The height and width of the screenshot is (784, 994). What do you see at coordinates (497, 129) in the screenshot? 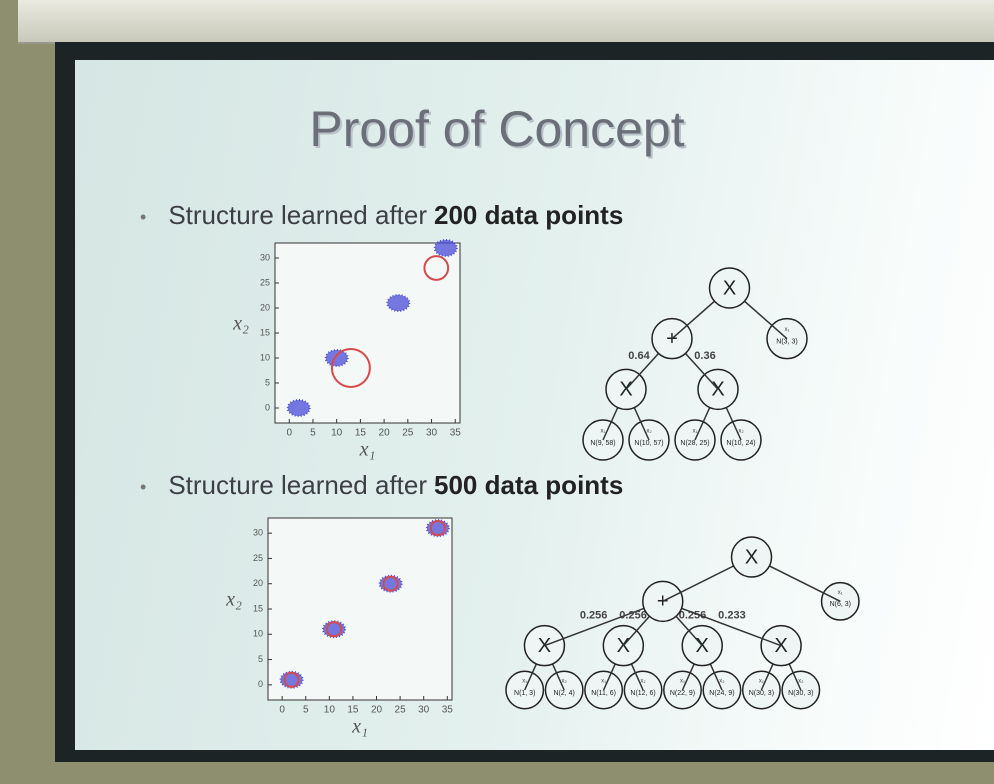
I see `slide-title: Proof of Concept` at bounding box center [497, 129].